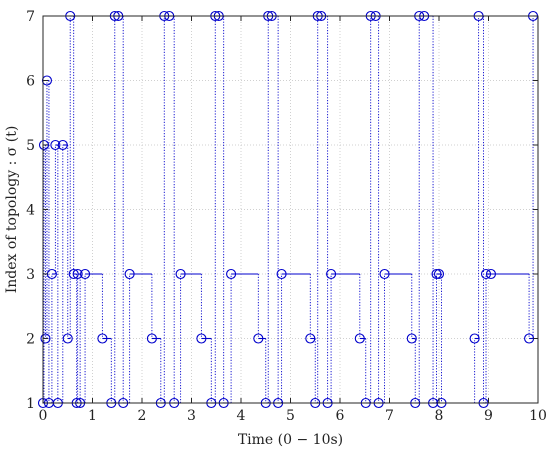  I want to click on y-tick-labels: 1 2 3 4 5 6 7, so click(30, 210).